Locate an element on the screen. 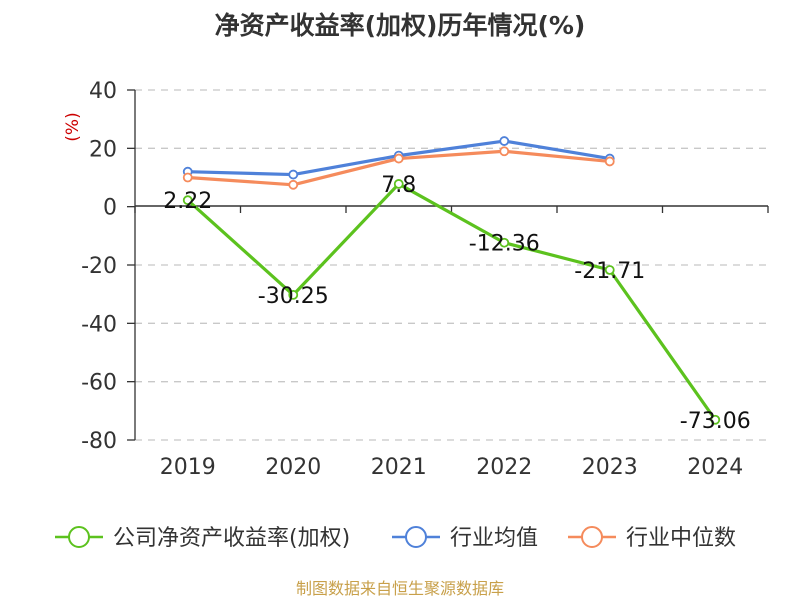 This screenshot has width=800, height=600. legend: 公司净资产收益率(加权) 行业均值 行业中位数 is located at coordinates (395, 538).